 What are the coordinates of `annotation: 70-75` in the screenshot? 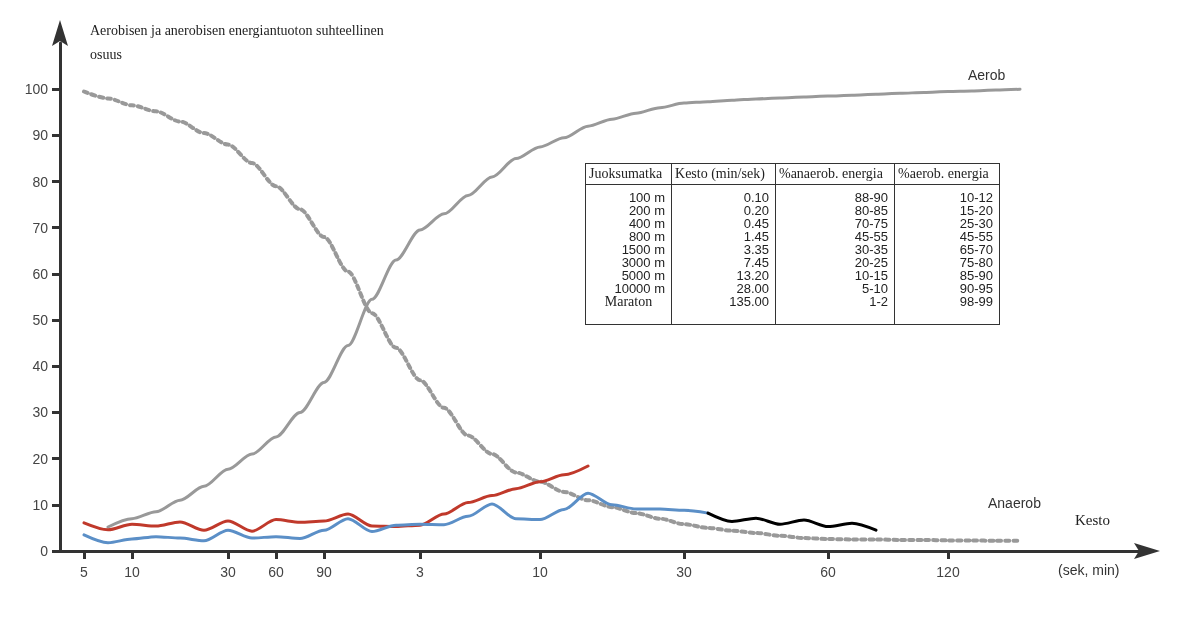 It's located at (835, 223).